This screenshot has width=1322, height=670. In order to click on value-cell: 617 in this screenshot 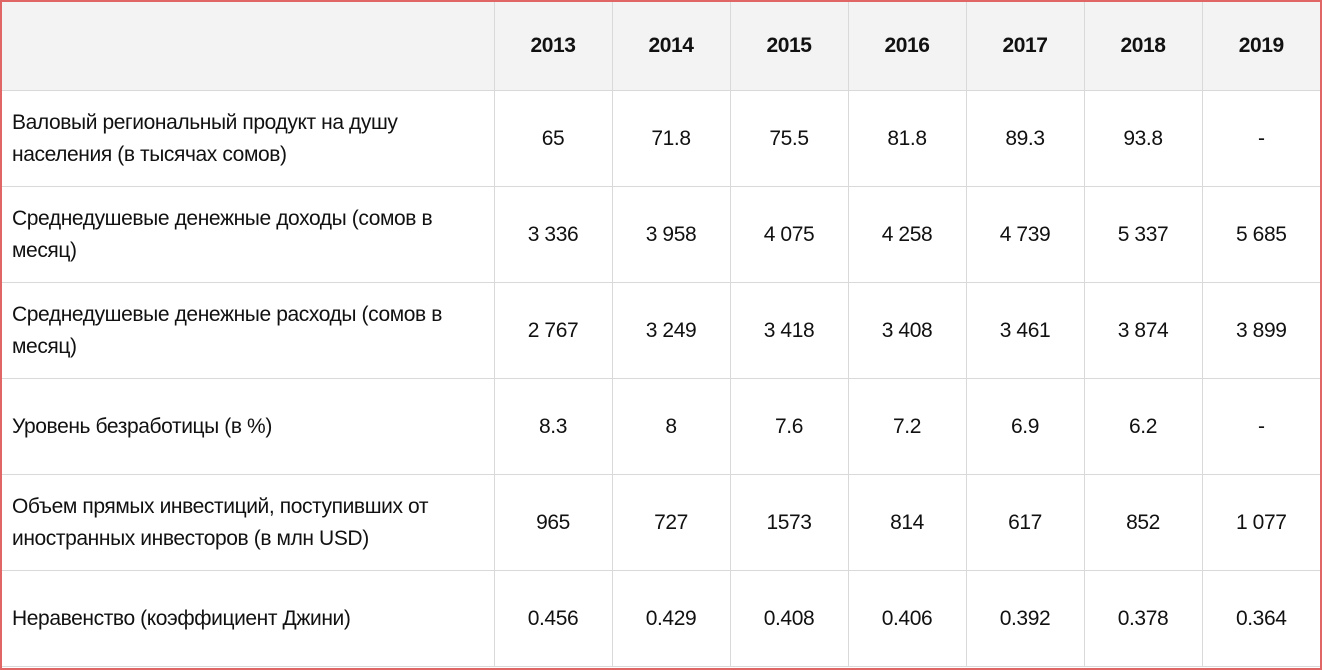, I will do `click(1025, 522)`.